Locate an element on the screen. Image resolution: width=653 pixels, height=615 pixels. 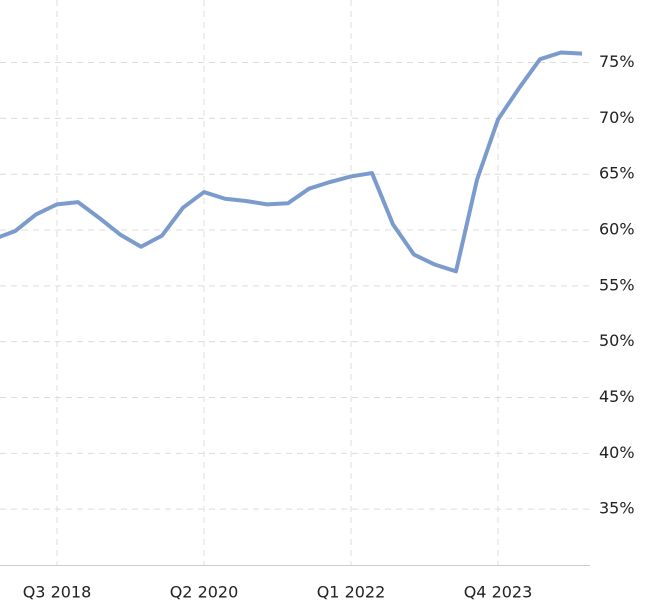
y-tick-label: 55% is located at coordinates (617, 284).